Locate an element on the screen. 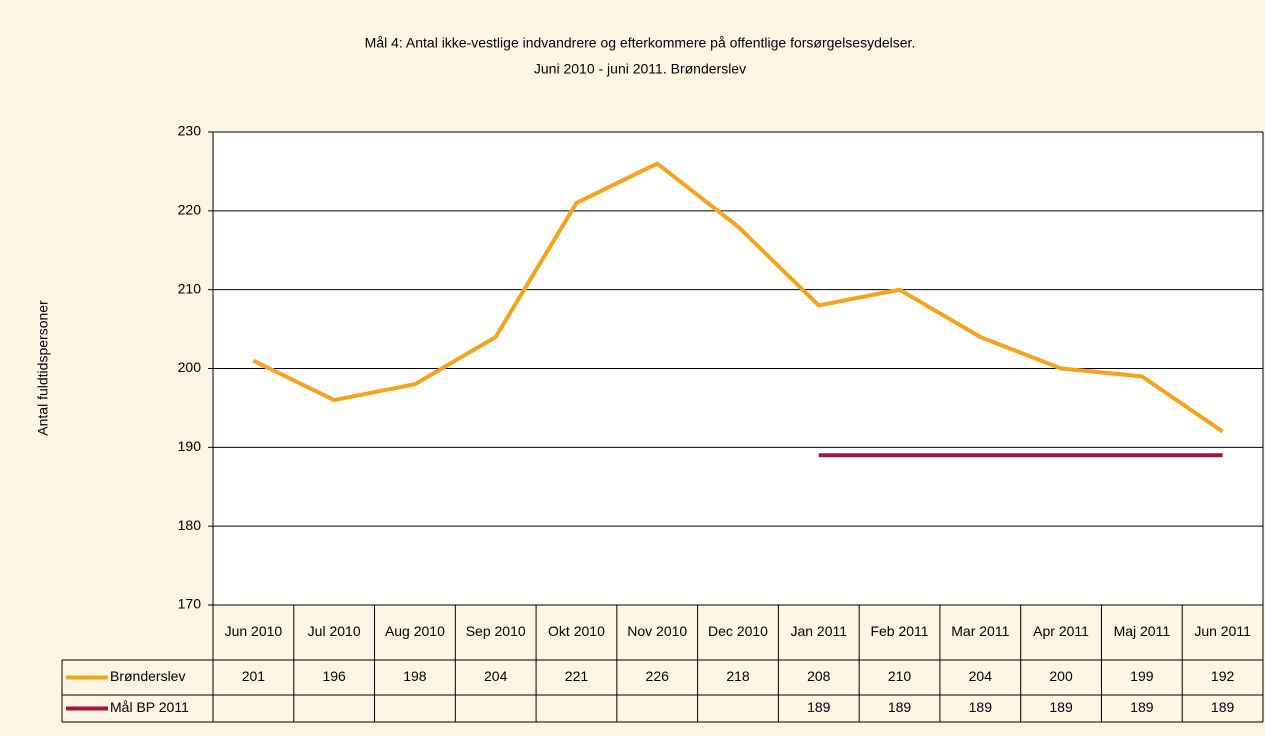 The width and height of the screenshot is (1265, 736). x-tick-label: Feb 2011 is located at coordinates (899, 631).